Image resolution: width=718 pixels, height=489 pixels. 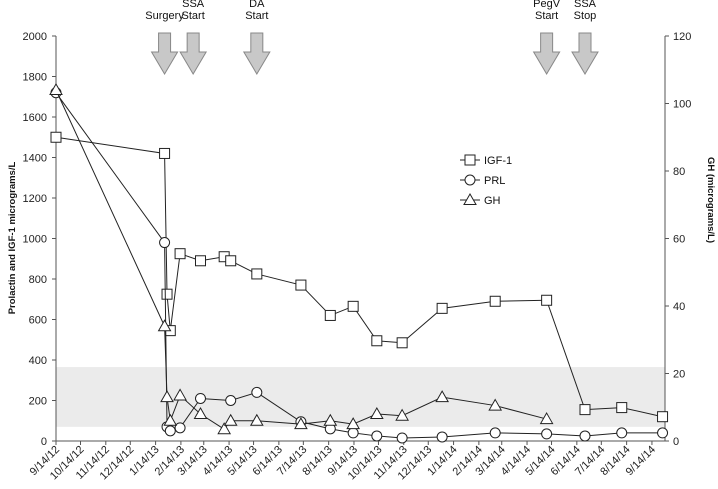 I want to click on y-right-axis-title: GH (micrograms/L), so click(x=710, y=200).